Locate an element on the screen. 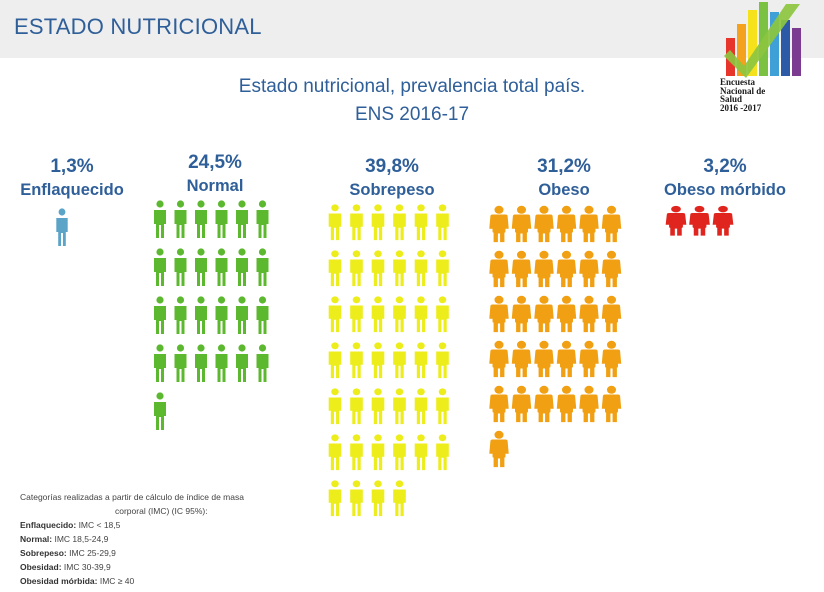  logo-line: 2016 -2017 is located at coordinates (741, 107).